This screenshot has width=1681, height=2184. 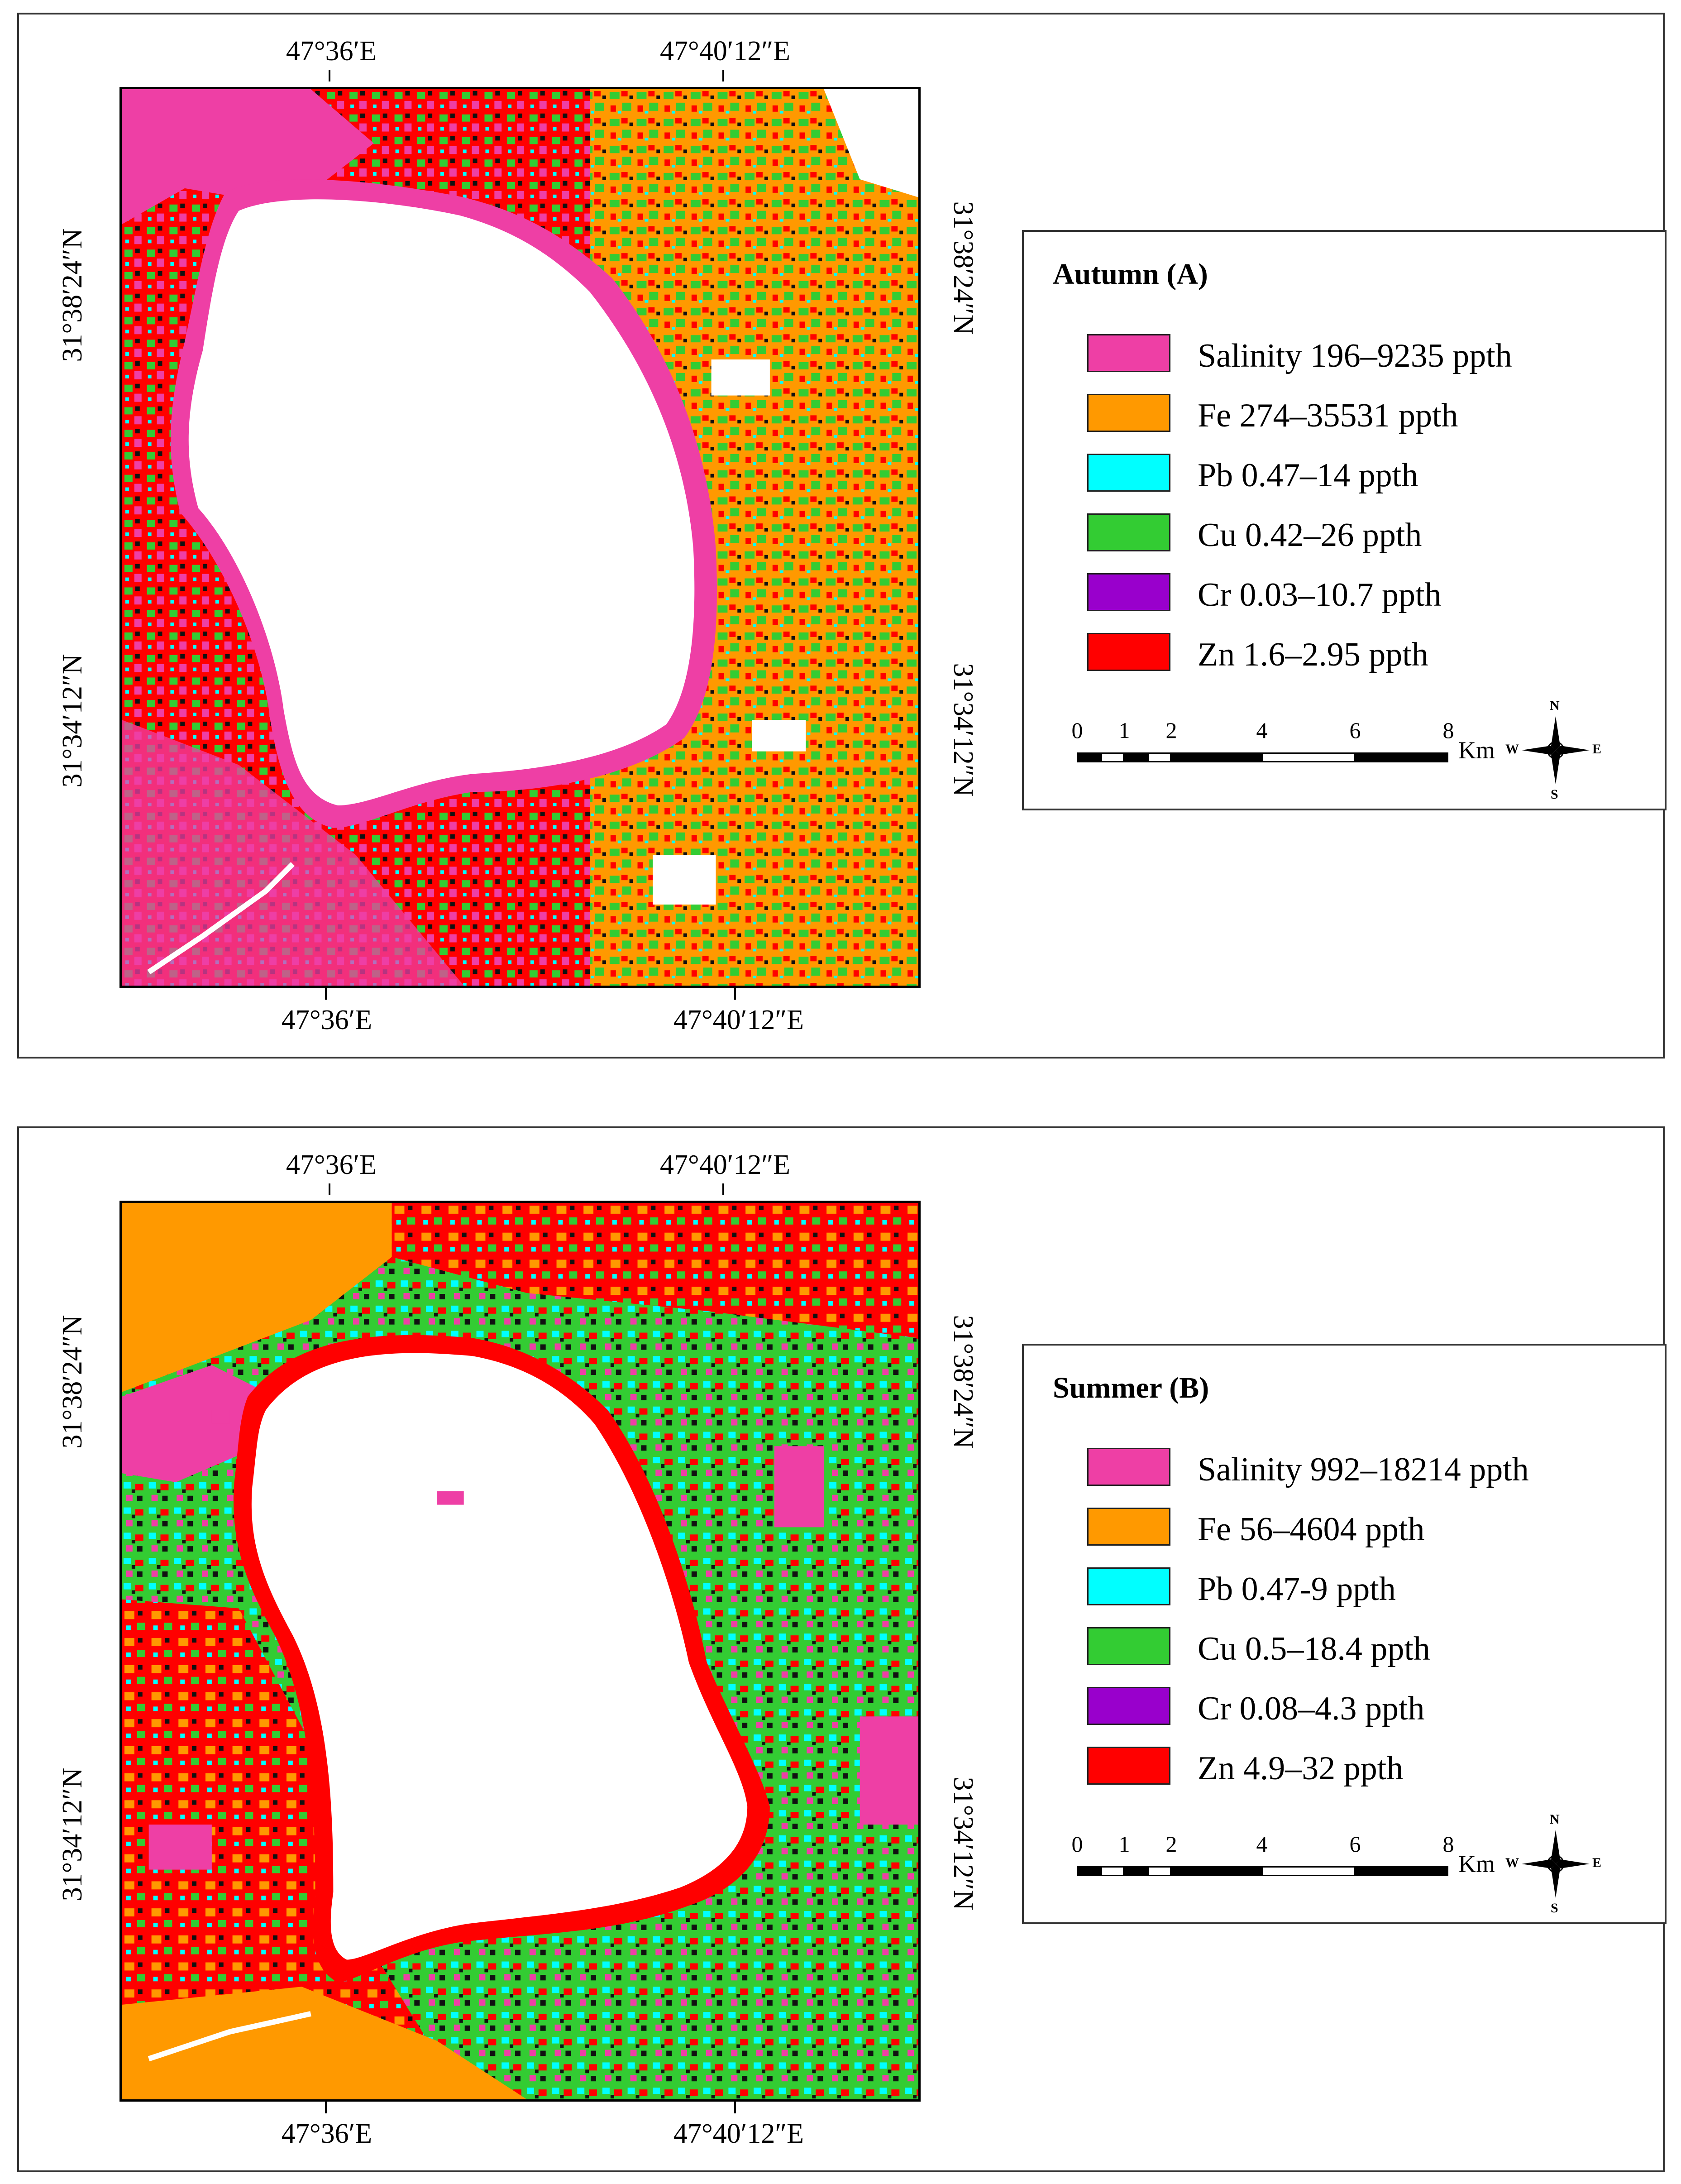 I want to click on legend-label: Pb 0.47-9 ppth, so click(x=1297, y=1589).